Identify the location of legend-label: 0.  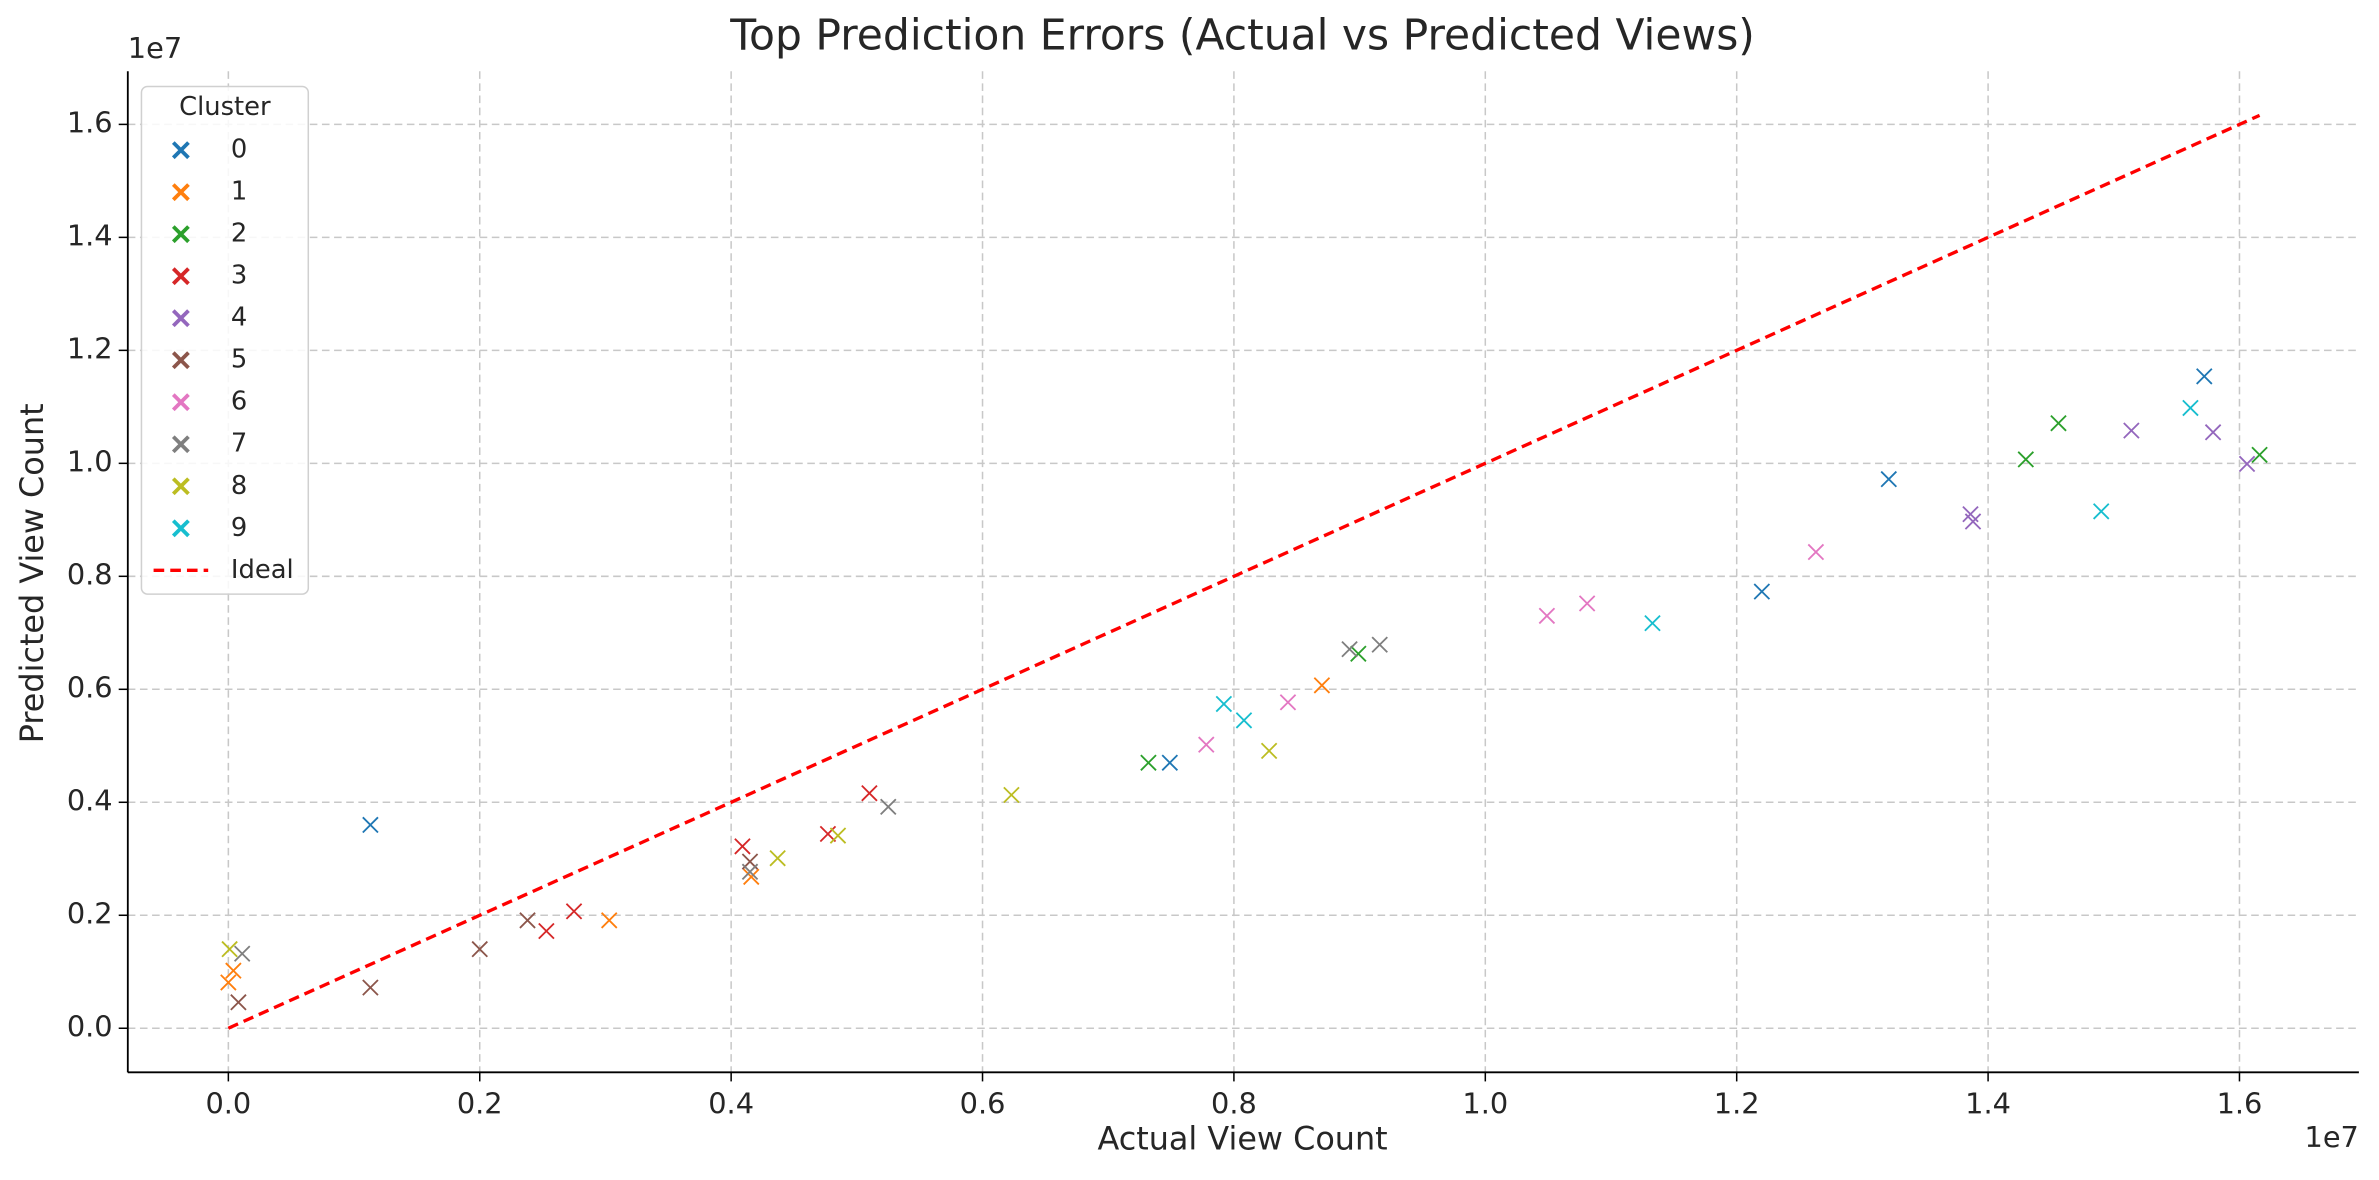
(239, 150).